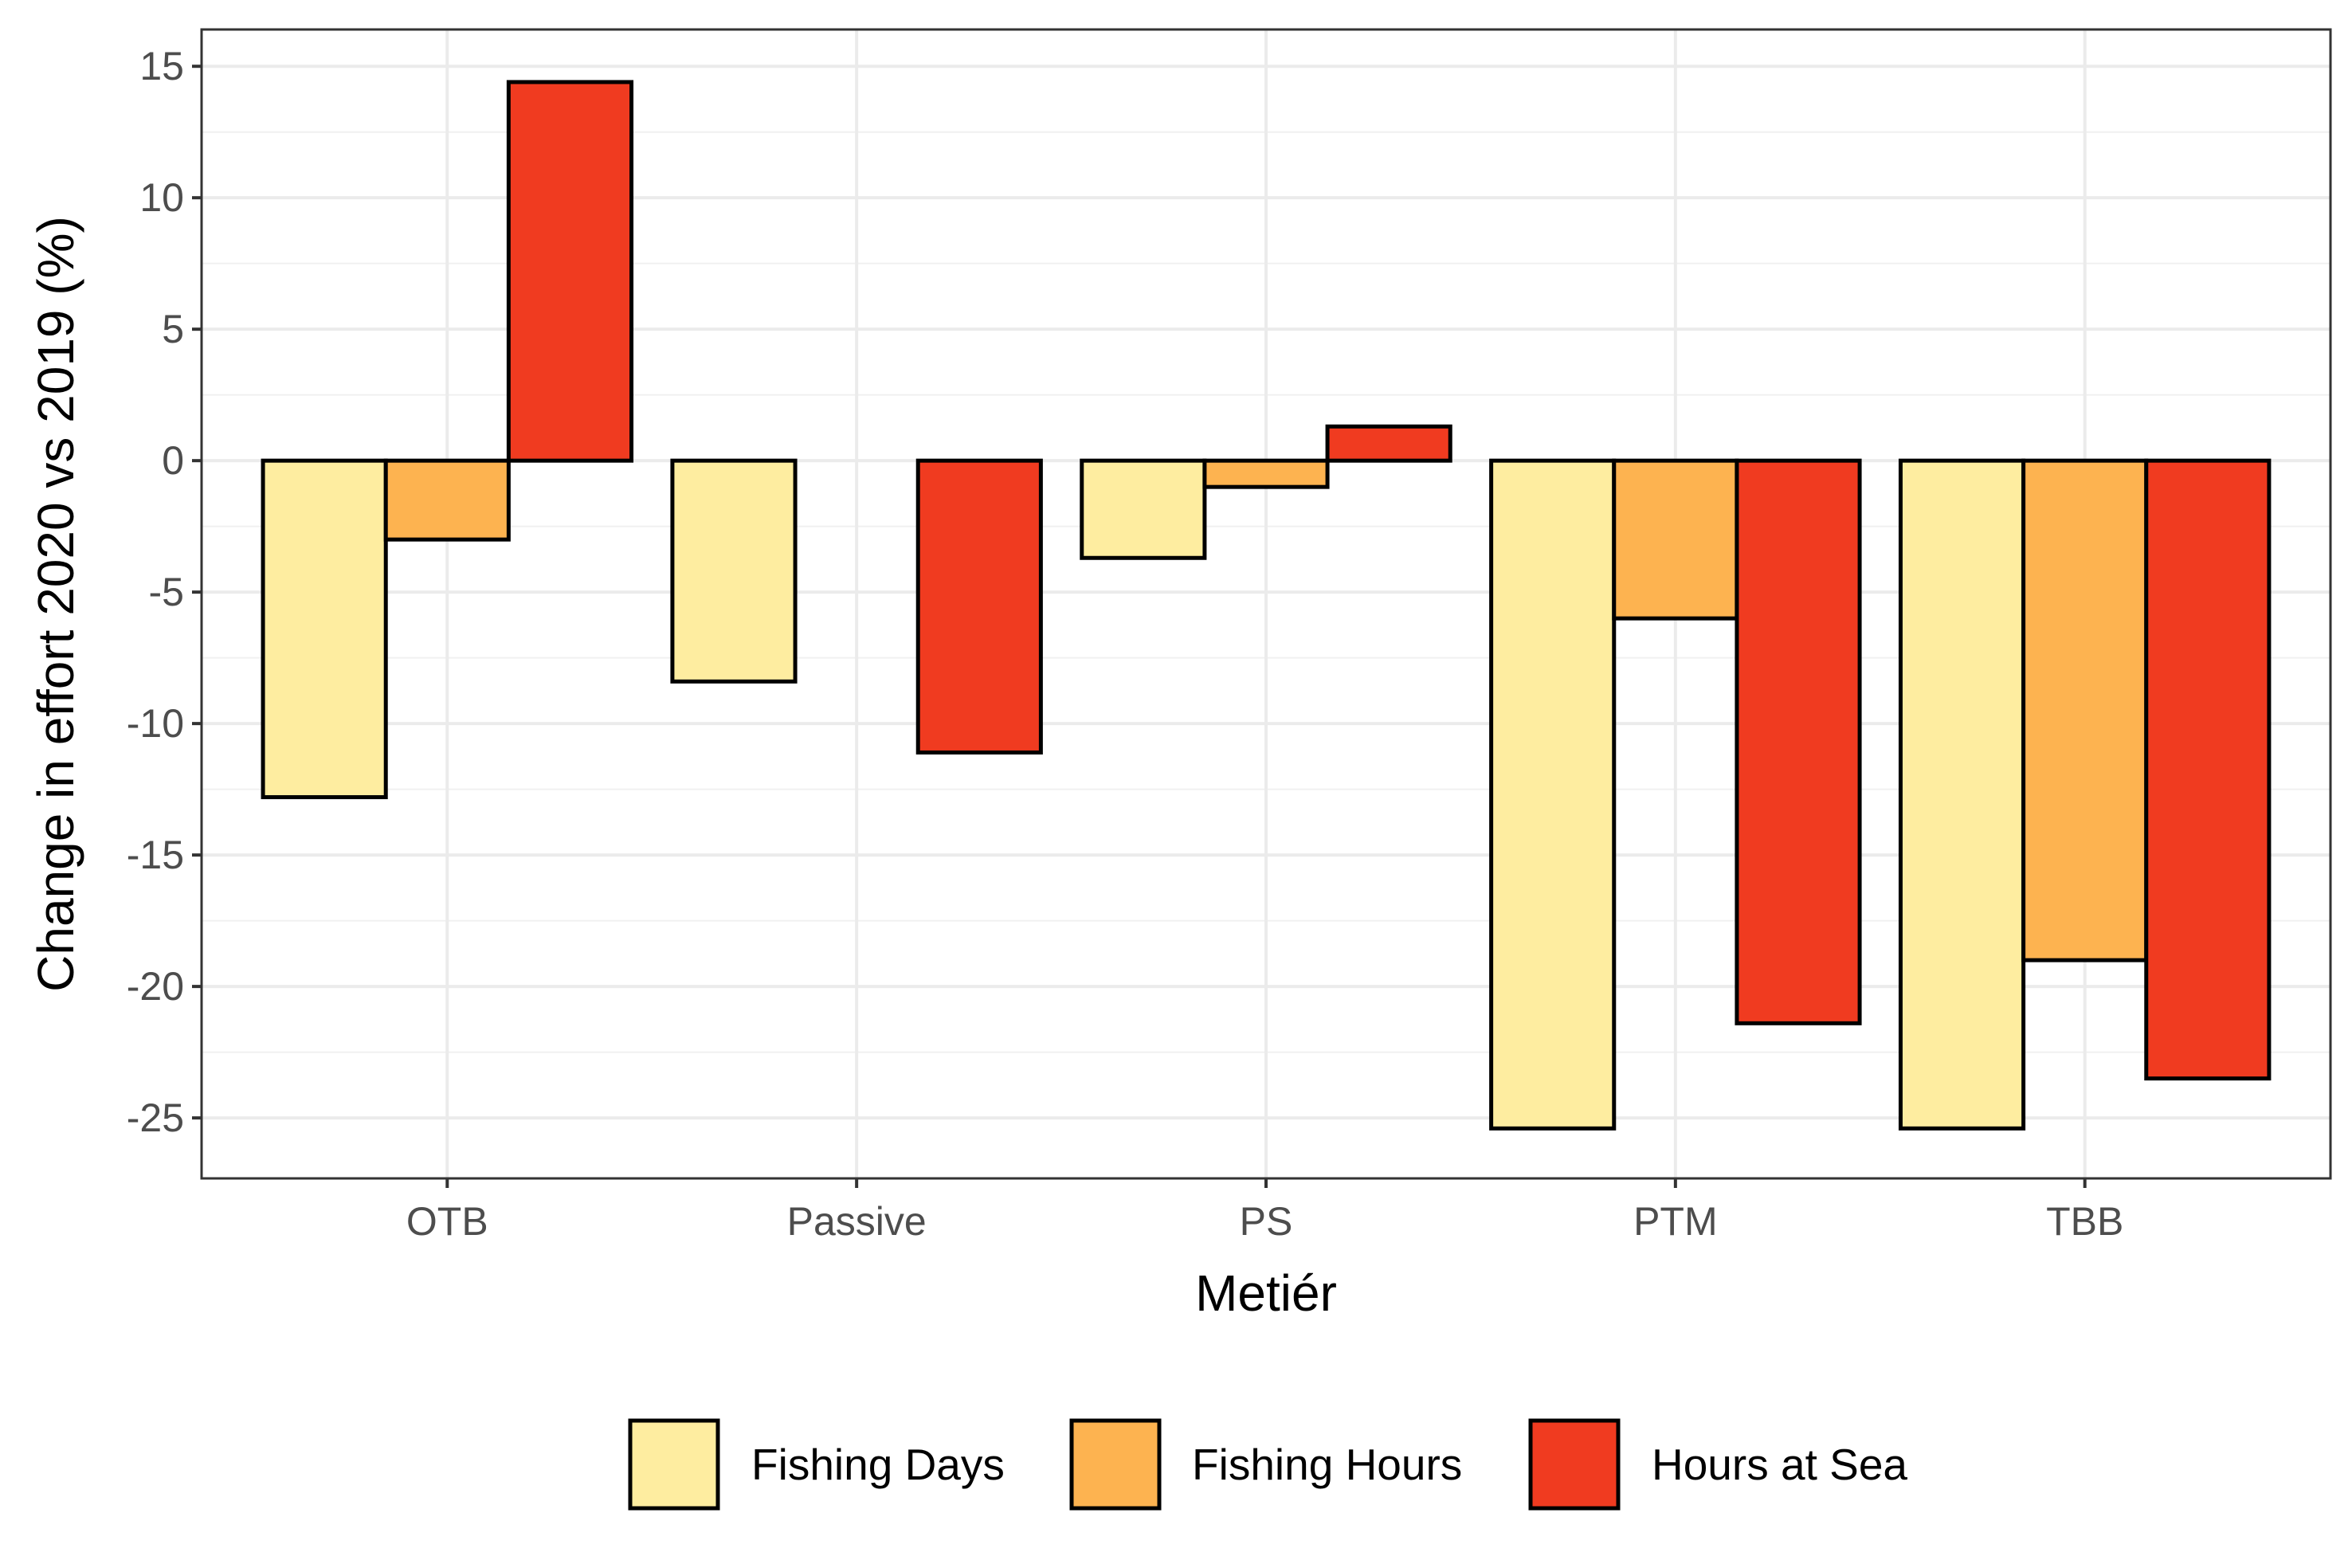 The width and height of the screenshot is (2352, 1568). Describe the element at coordinates (173, 329) in the screenshot. I see `y-tick-label: 5` at that location.